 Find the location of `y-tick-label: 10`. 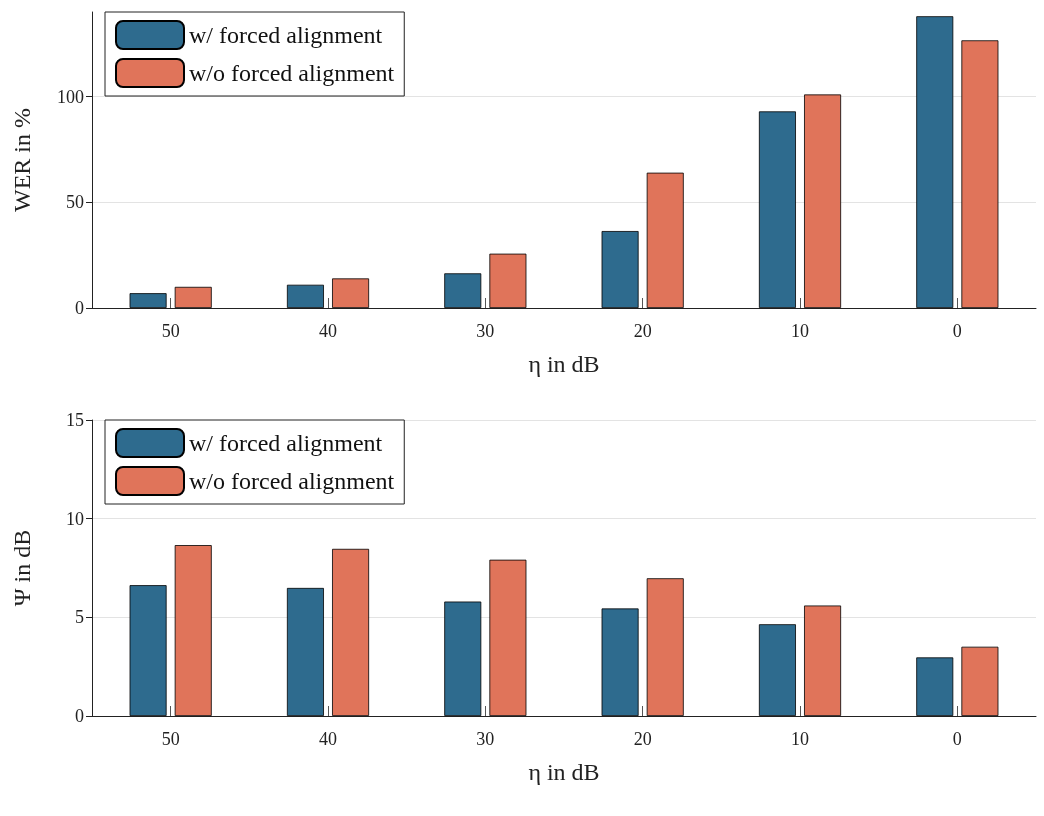

y-tick-label: 10 is located at coordinates (75, 518).